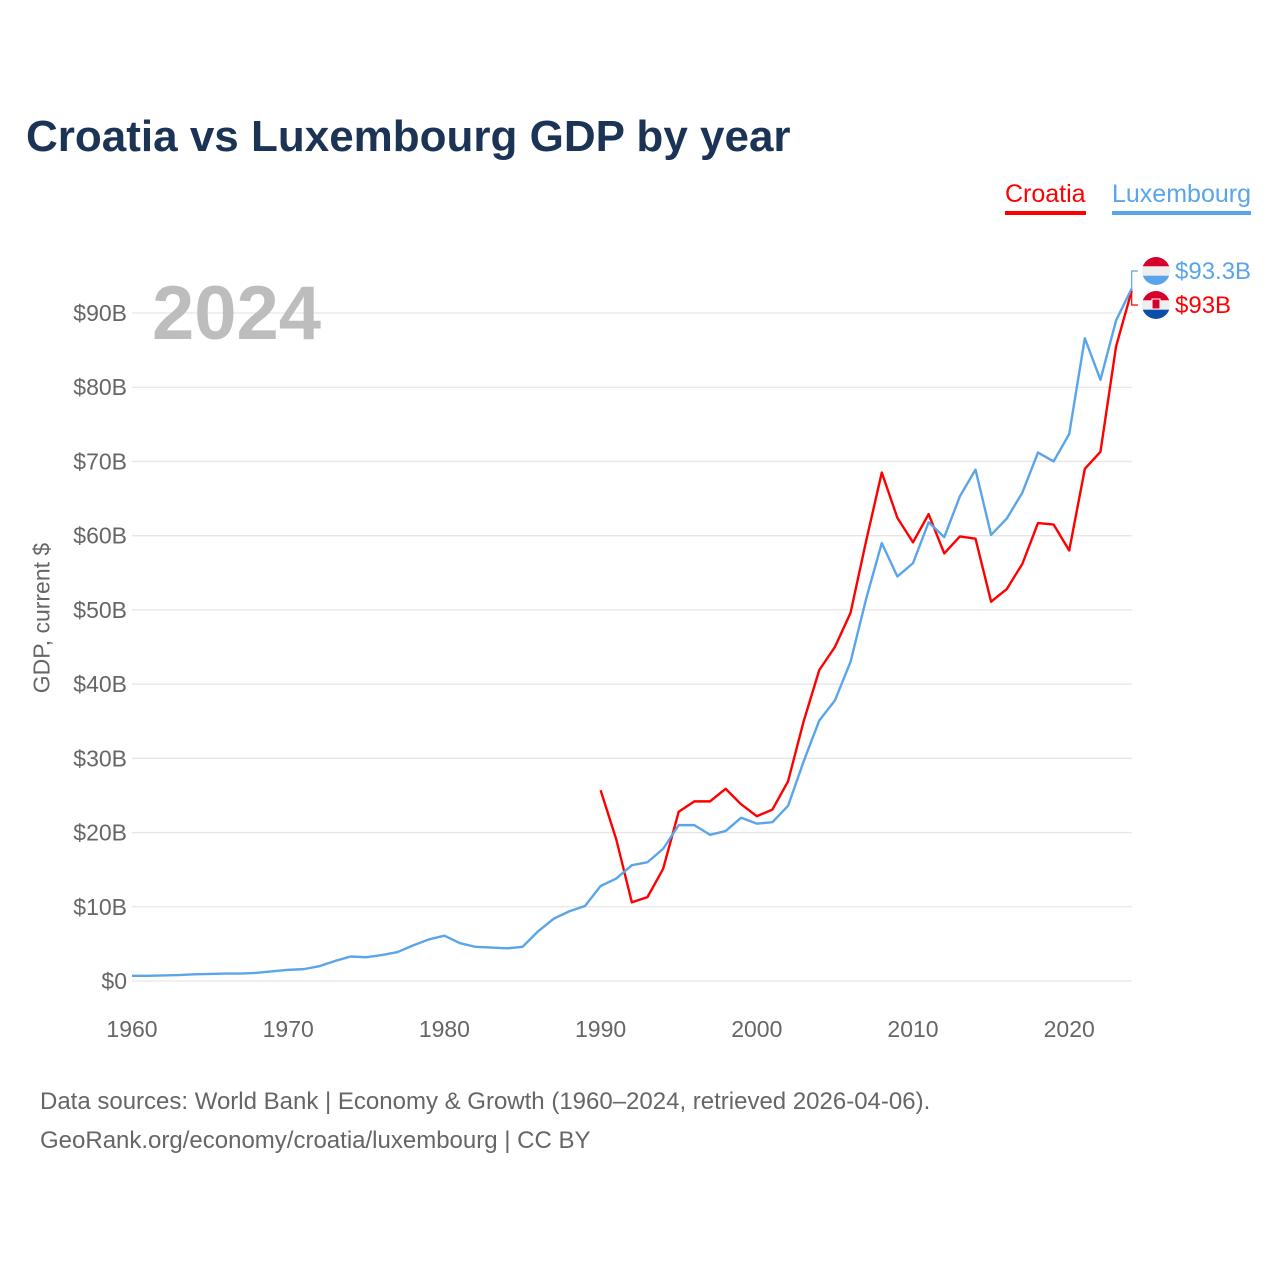 This screenshot has height=1280, width=1280. Describe the element at coordinates (1213, 271) in the screenshot. I see `end-label-luxembourg: $93.3B` at that location.